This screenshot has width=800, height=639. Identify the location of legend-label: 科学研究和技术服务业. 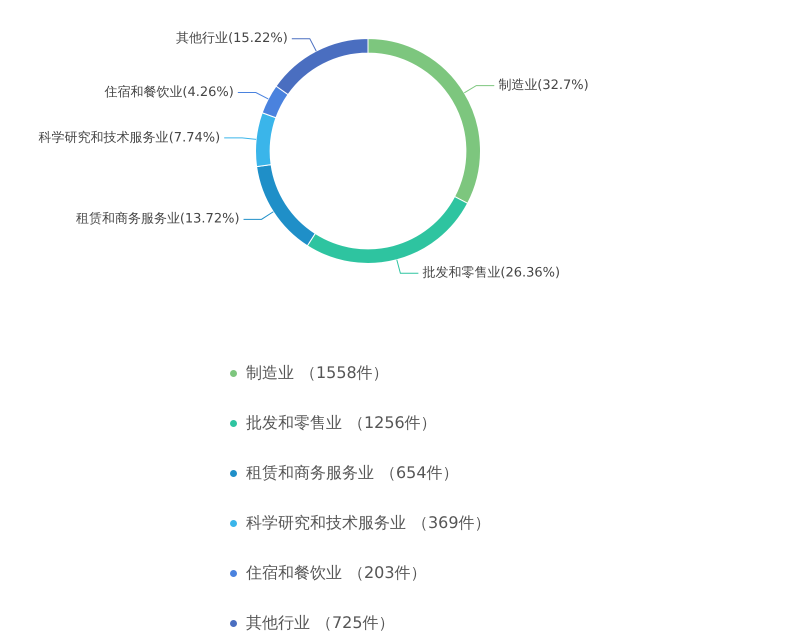
(326, 523).